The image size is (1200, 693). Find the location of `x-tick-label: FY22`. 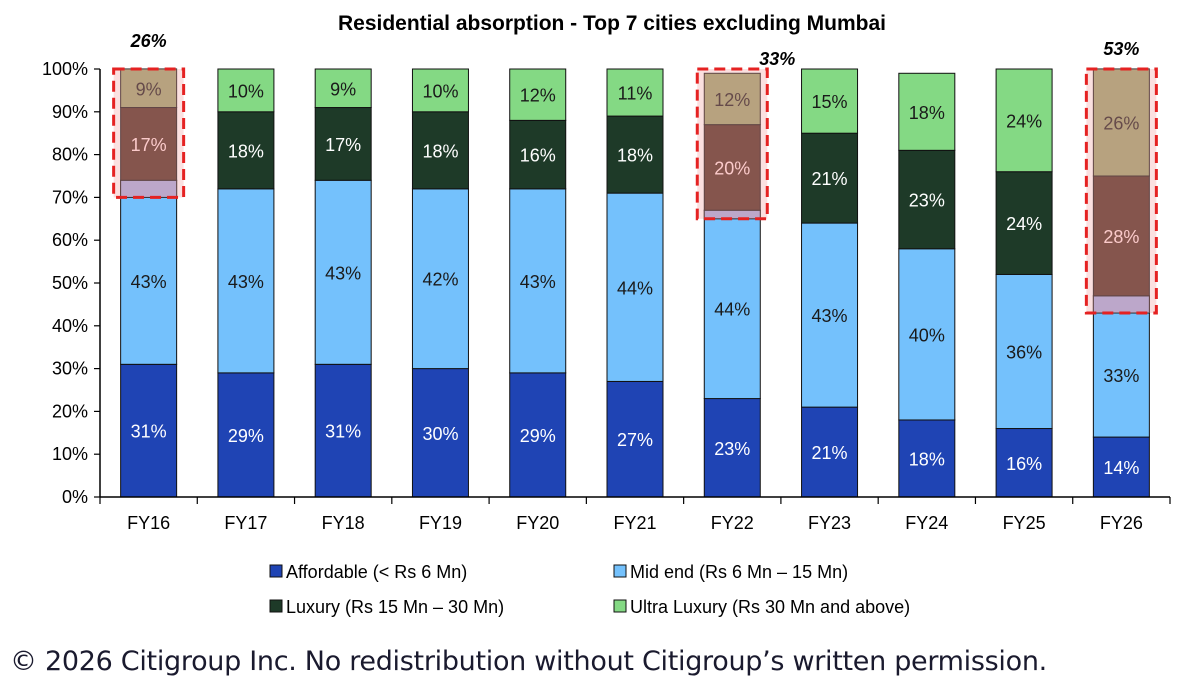

x-tick-label: FY22 is located at coordinates (732, 523).